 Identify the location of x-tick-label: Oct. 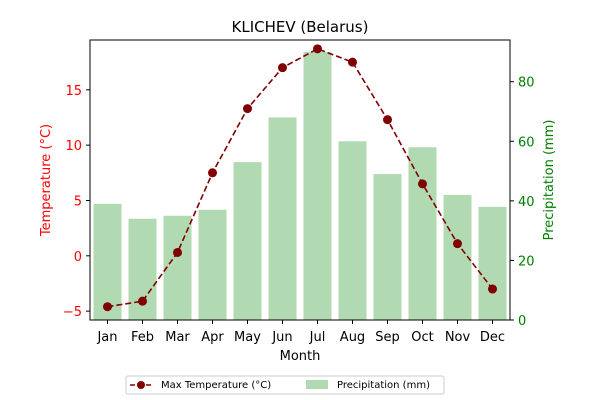
(422, 337).